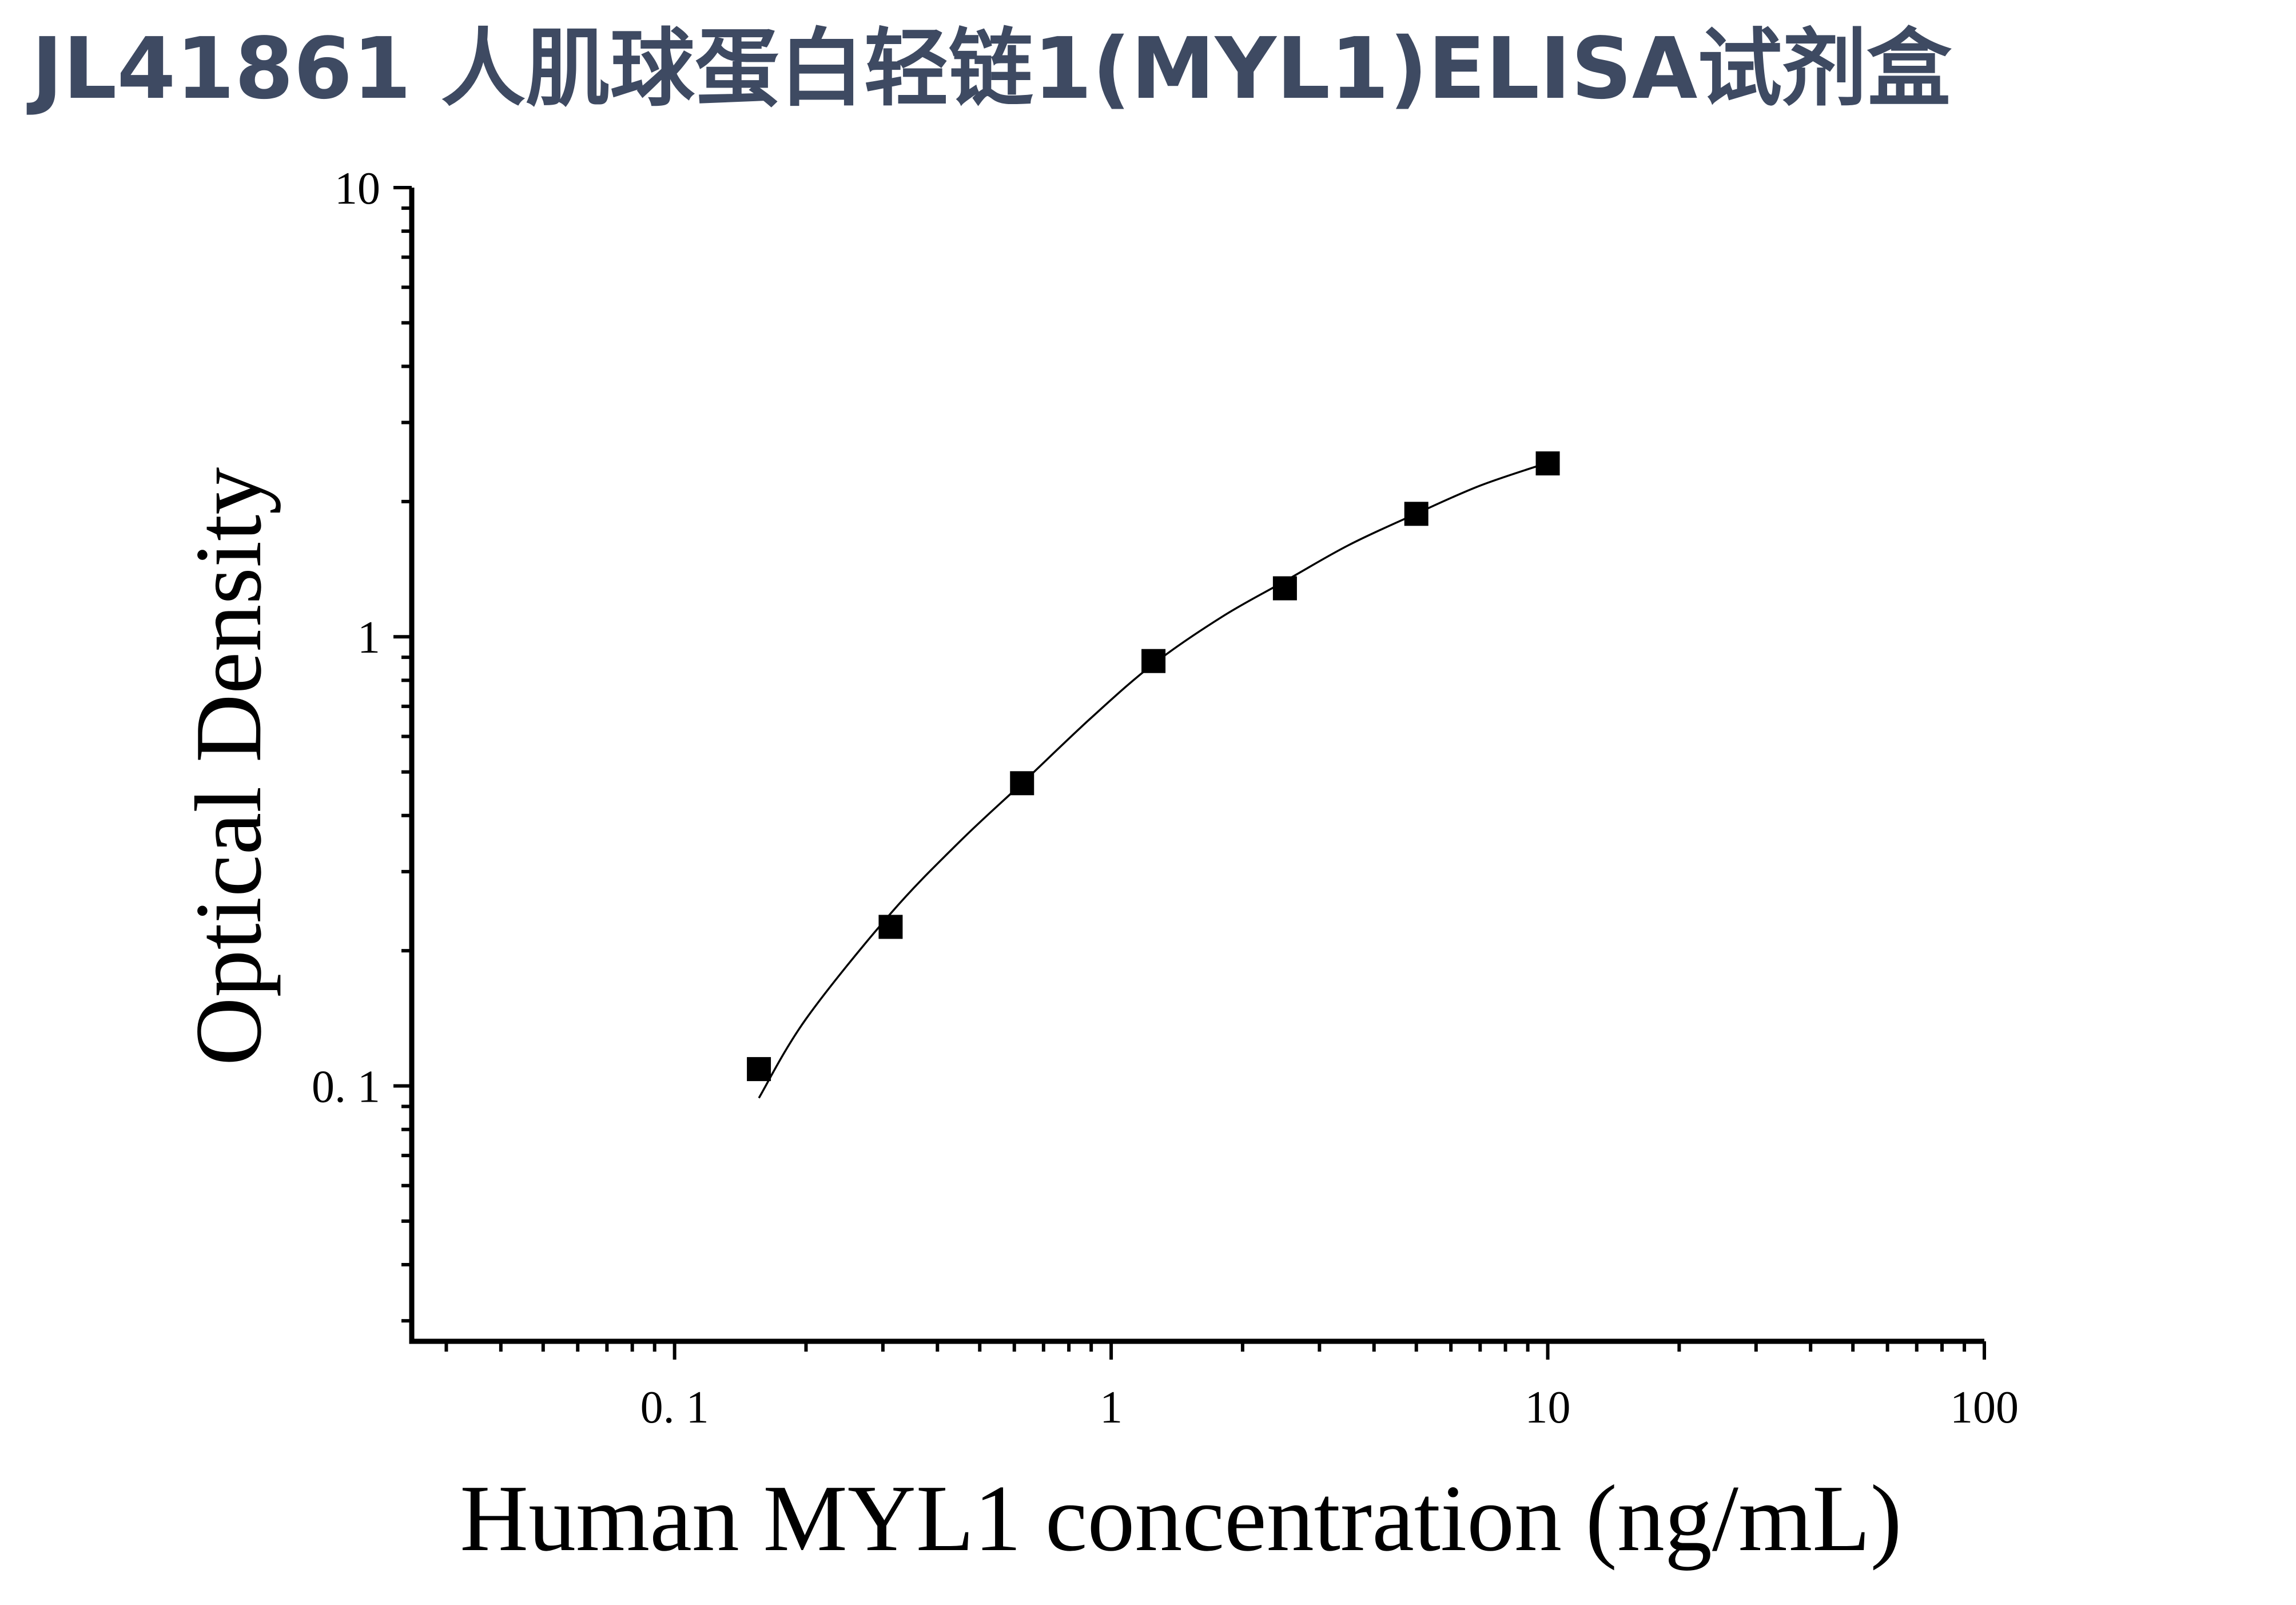 The image size is (2296, 1605). Describe the element at coordinates (1984, 1407) in the screenshot. I see `x-tick-label: 100` at that location.